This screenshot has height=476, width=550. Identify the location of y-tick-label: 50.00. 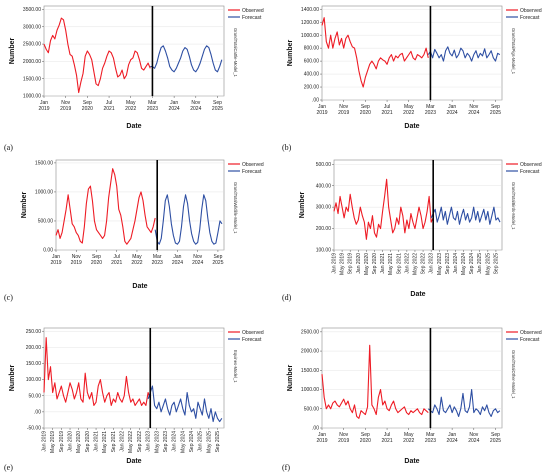
(34, 396).